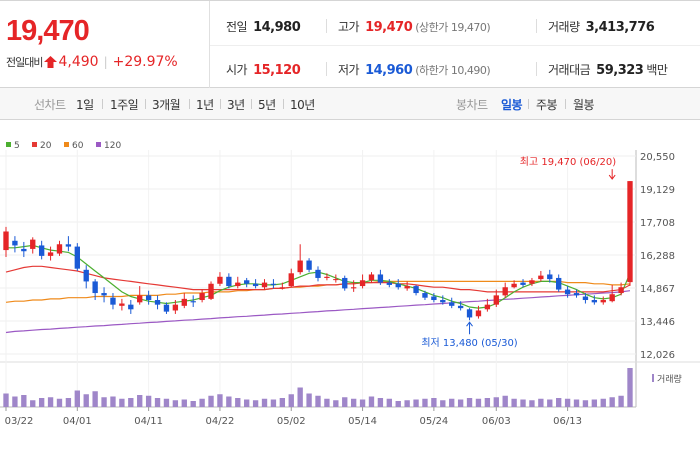 The height and width of the screenshot is (450, 700). I want to click on x-tick-label: 05/02, so click(291, 421).